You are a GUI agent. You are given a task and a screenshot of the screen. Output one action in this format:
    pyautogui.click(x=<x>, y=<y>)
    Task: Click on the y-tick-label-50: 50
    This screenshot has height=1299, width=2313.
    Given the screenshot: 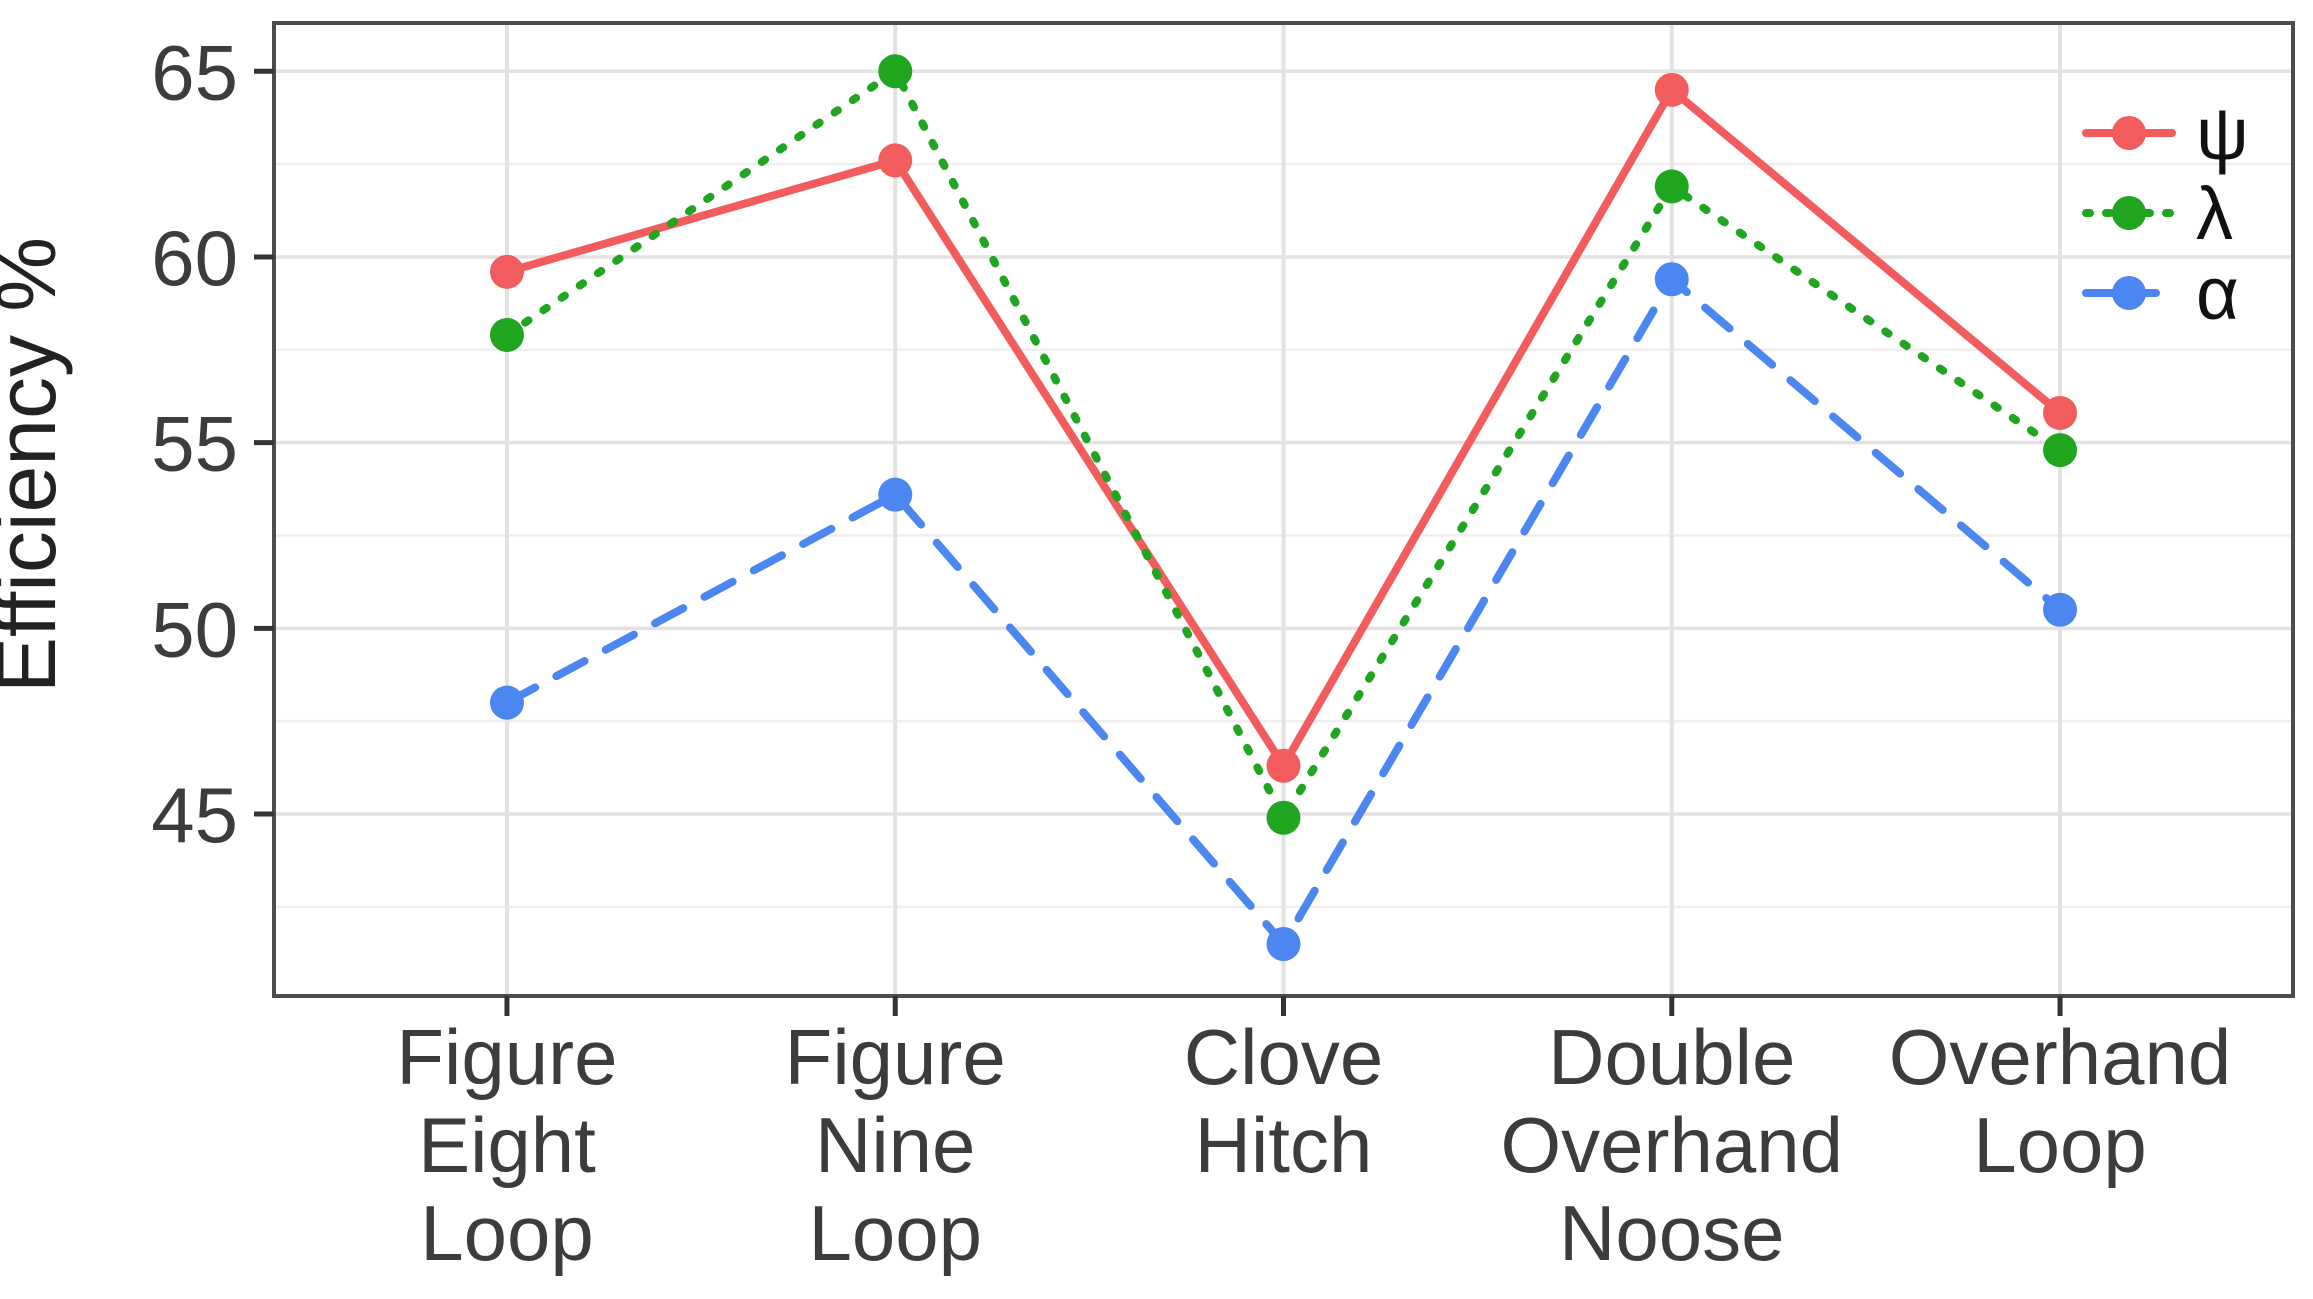 What is the action you would take?
    pyautogui.click(x=194, y=629)
    